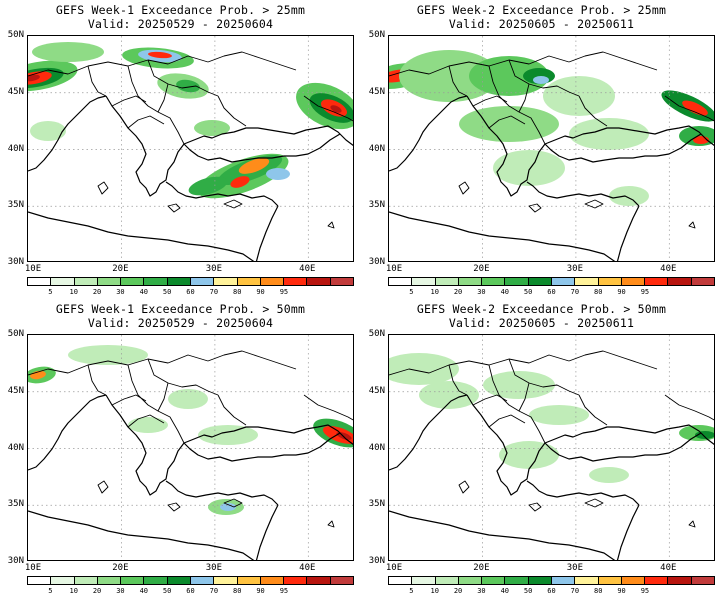  Describe the element at coordinates (551, 281) in the screenshot. I see `colorbar` at that location.